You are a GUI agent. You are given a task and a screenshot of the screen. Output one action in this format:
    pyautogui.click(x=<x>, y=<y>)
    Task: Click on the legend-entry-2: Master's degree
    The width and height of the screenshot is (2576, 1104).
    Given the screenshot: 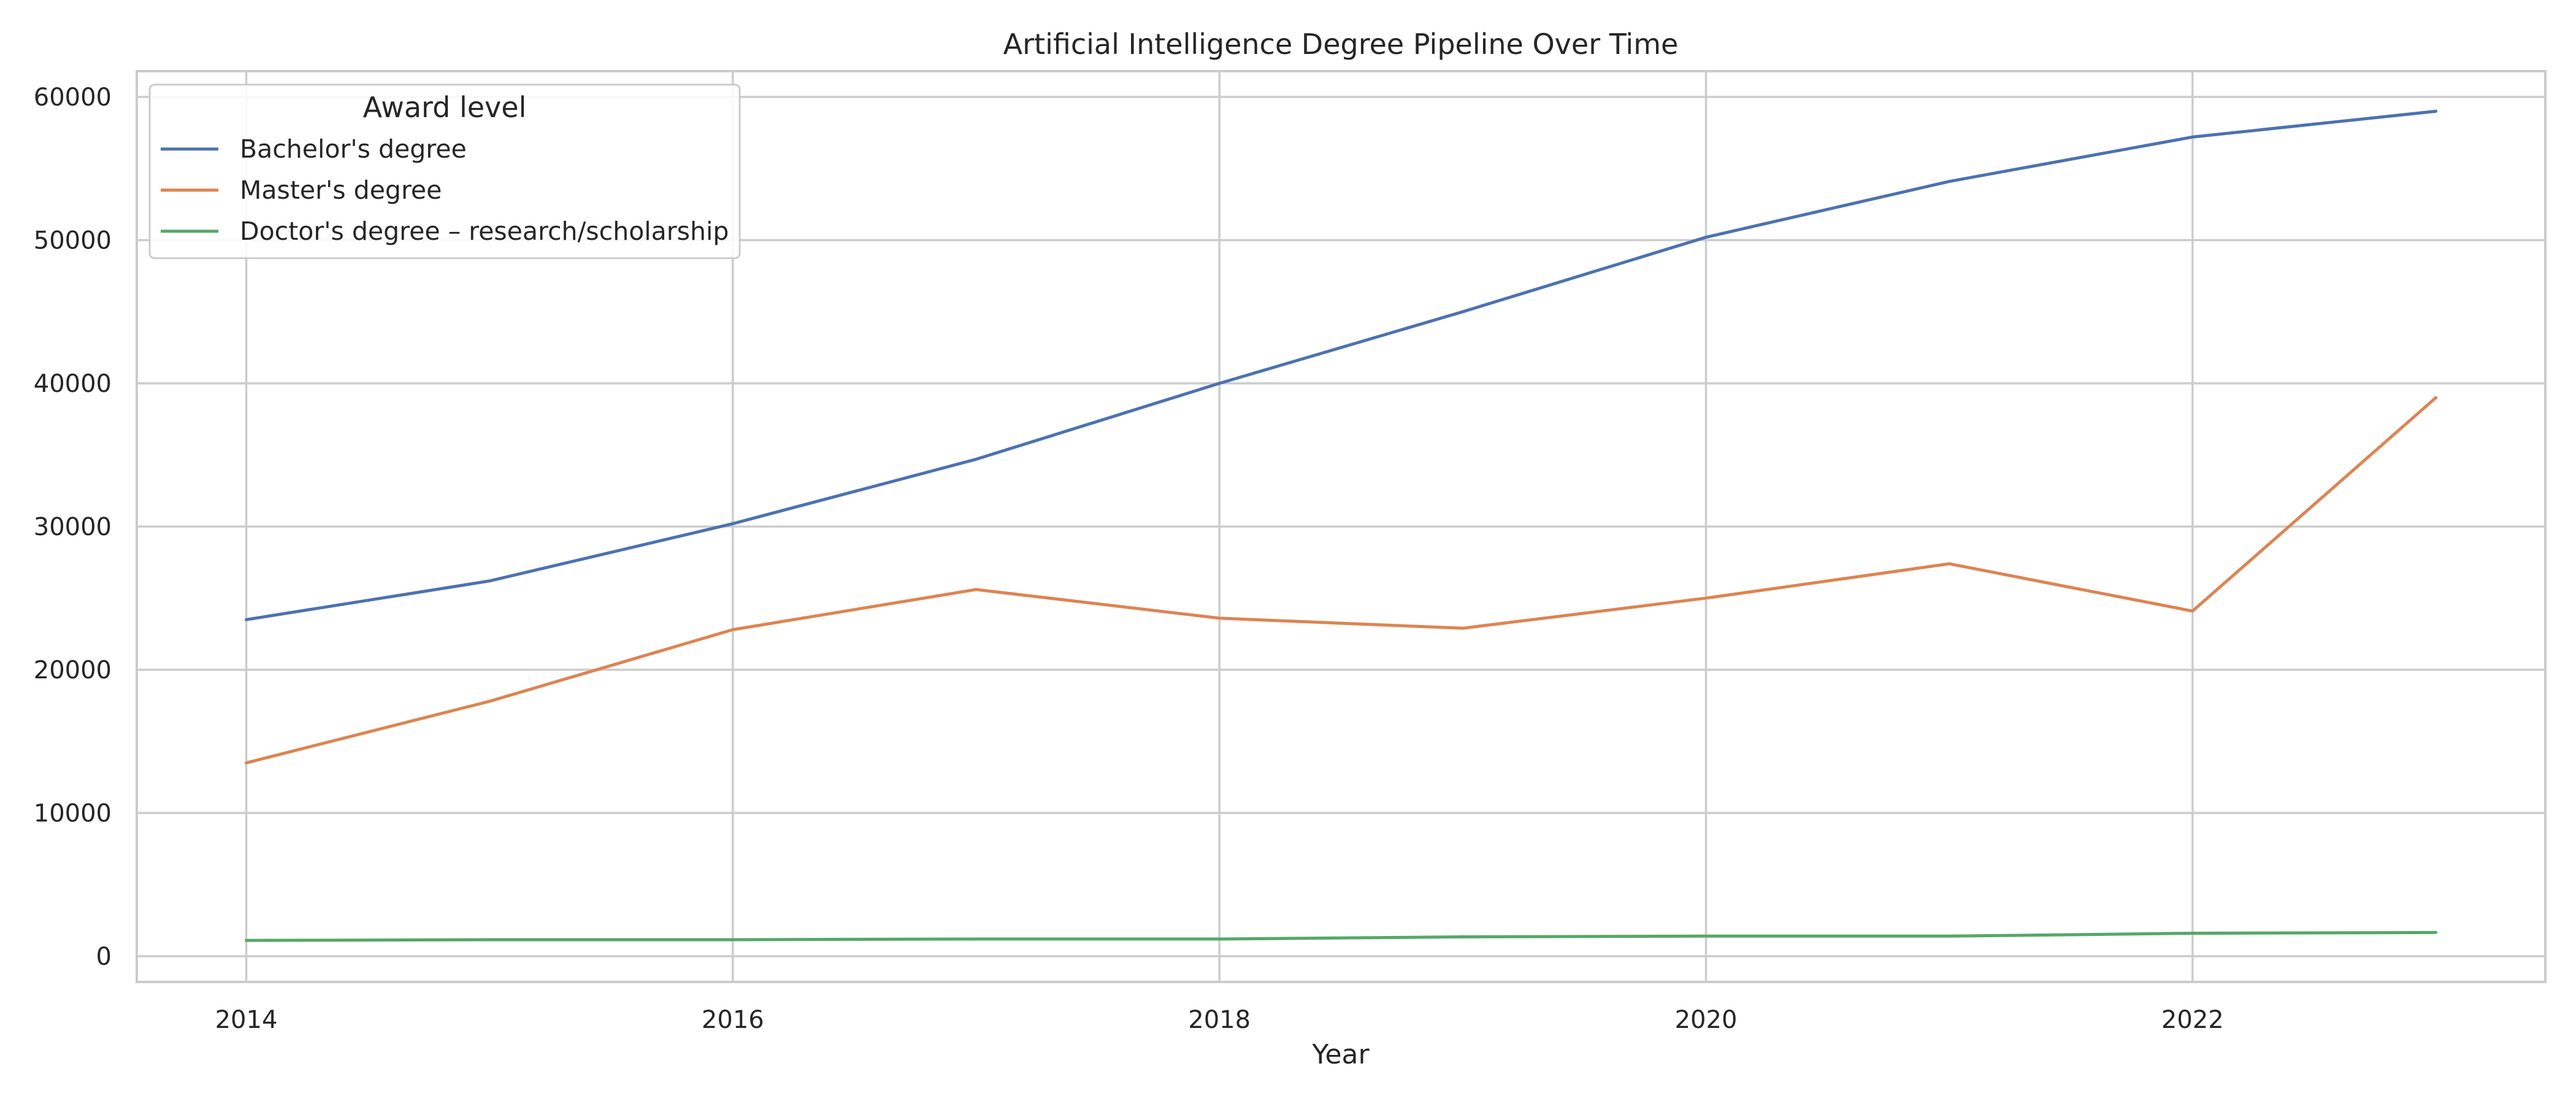 What is the action you would take?
    pyautogui.click(x=301, y=190)
    